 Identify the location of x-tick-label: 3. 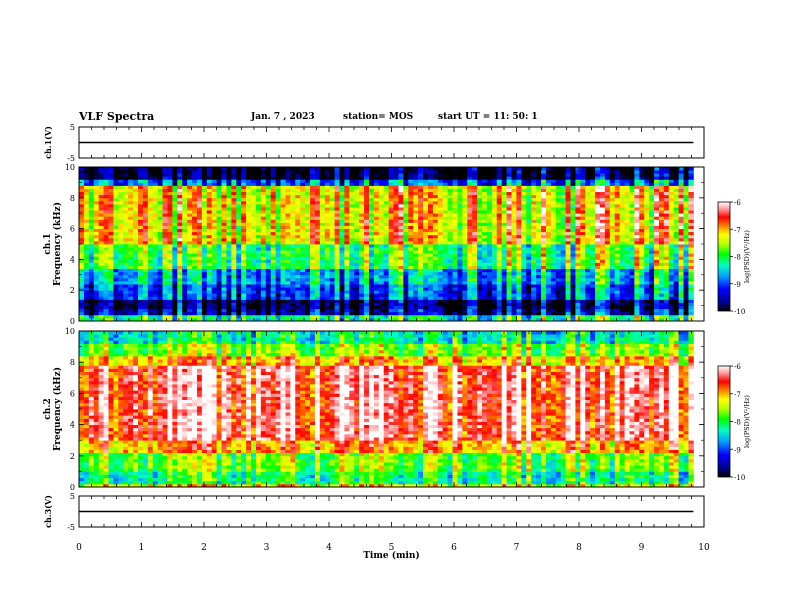
(267, 548).